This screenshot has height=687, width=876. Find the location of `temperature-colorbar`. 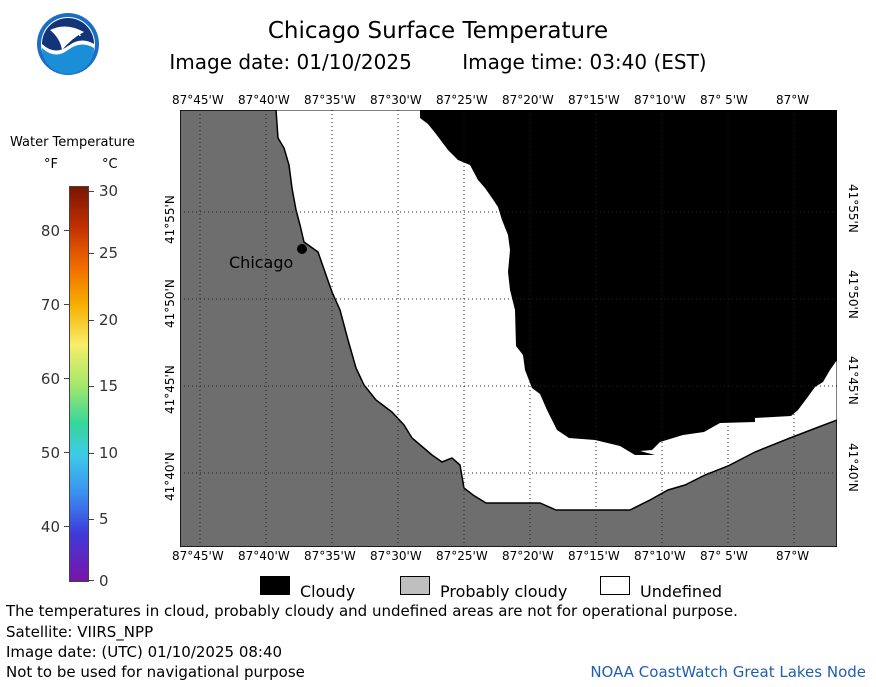

temperature-colorbar is located at coordinates (79, 384).